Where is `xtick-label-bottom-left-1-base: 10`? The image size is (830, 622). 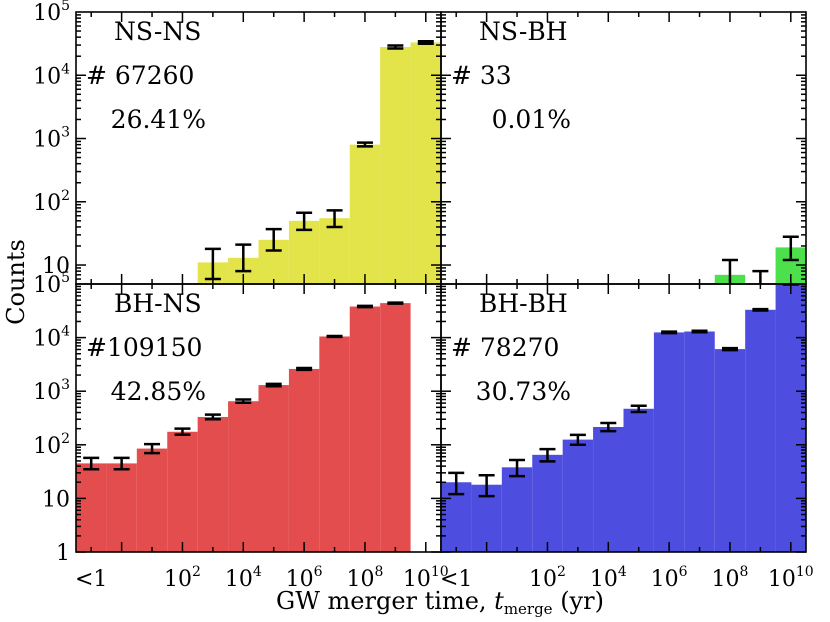 xtick-label-bottom-left-1-base: 10 is located at coordinates (178, 579).